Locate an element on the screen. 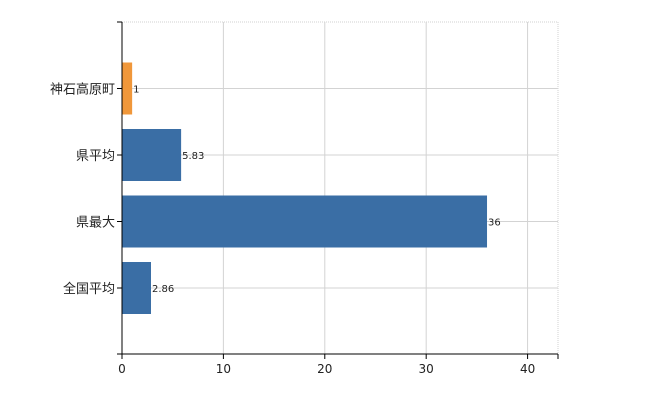 This screenshot has height=404, width=650. y-tick-label-2: 県最大 is located at coordinates (95, 223).